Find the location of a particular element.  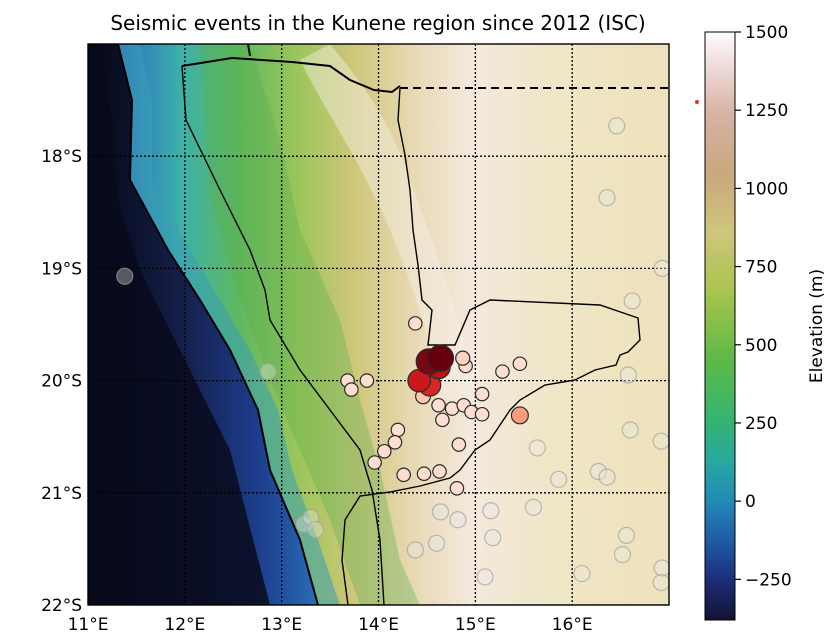

y-tick-label: 20°S is located at coordinates (61, 382).